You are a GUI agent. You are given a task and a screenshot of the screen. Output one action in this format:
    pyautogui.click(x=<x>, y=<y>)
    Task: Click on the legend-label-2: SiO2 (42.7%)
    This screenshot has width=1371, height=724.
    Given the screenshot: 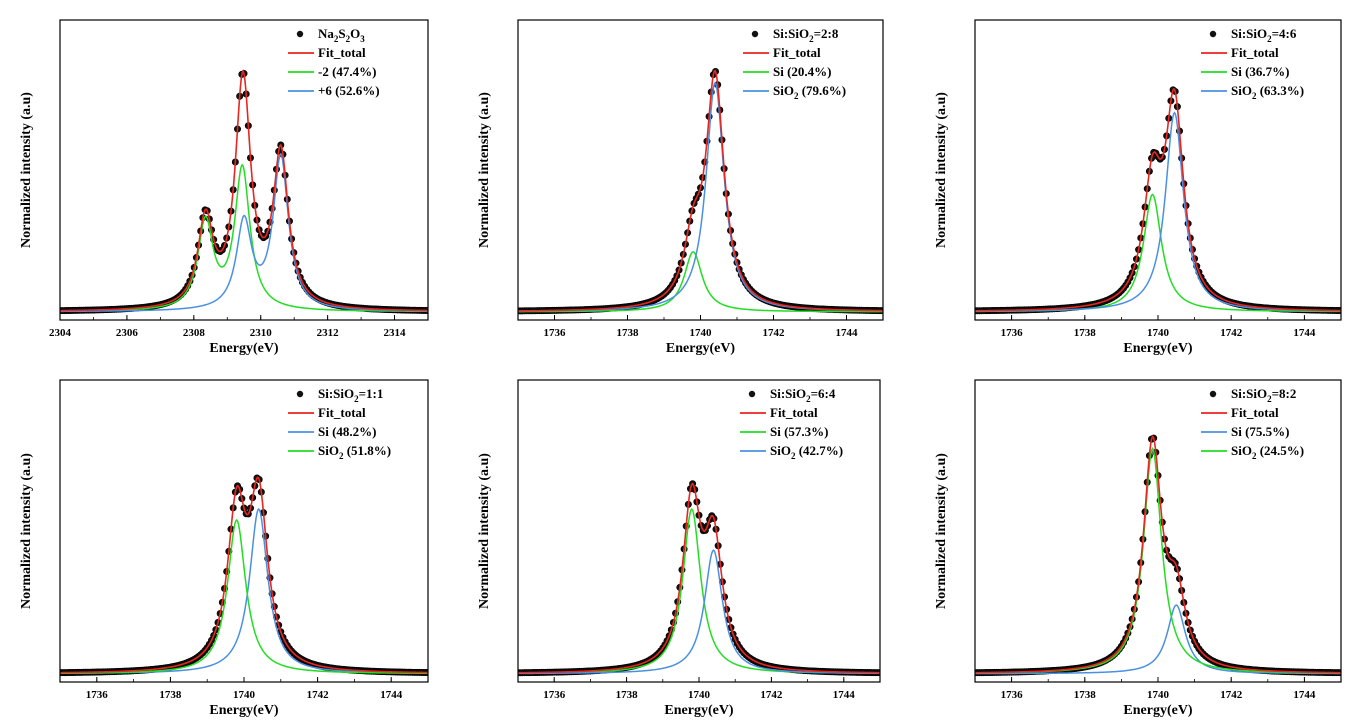 What is the action you would take?
    pyautogui.click(x=806, y=452)
    